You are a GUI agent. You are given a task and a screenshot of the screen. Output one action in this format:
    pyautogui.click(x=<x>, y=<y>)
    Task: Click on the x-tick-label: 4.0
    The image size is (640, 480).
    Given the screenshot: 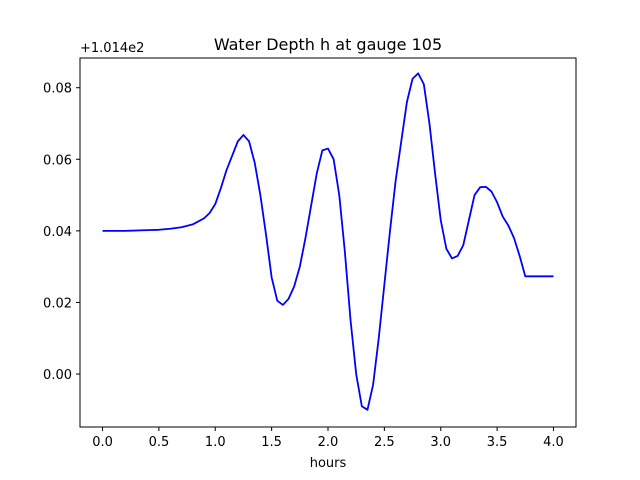 What is the action you would take?
    pyautogui.click(x=553, y=442)
    